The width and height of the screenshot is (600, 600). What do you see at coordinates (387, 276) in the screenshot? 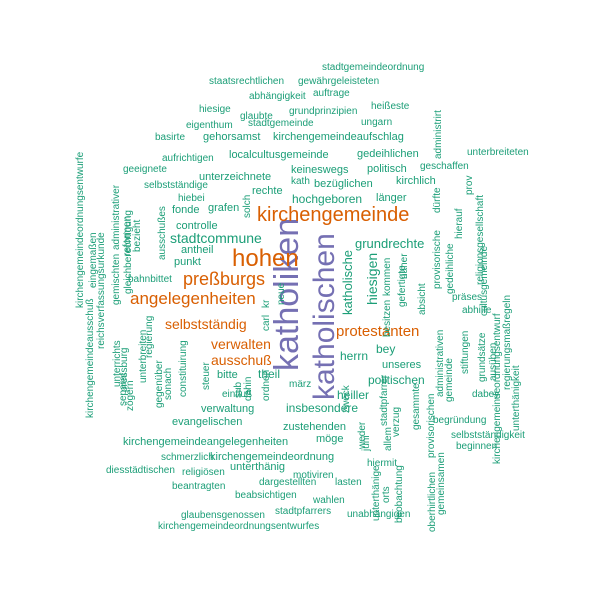
I see `cloud-word: kommen` at bounding box center [387, 276].